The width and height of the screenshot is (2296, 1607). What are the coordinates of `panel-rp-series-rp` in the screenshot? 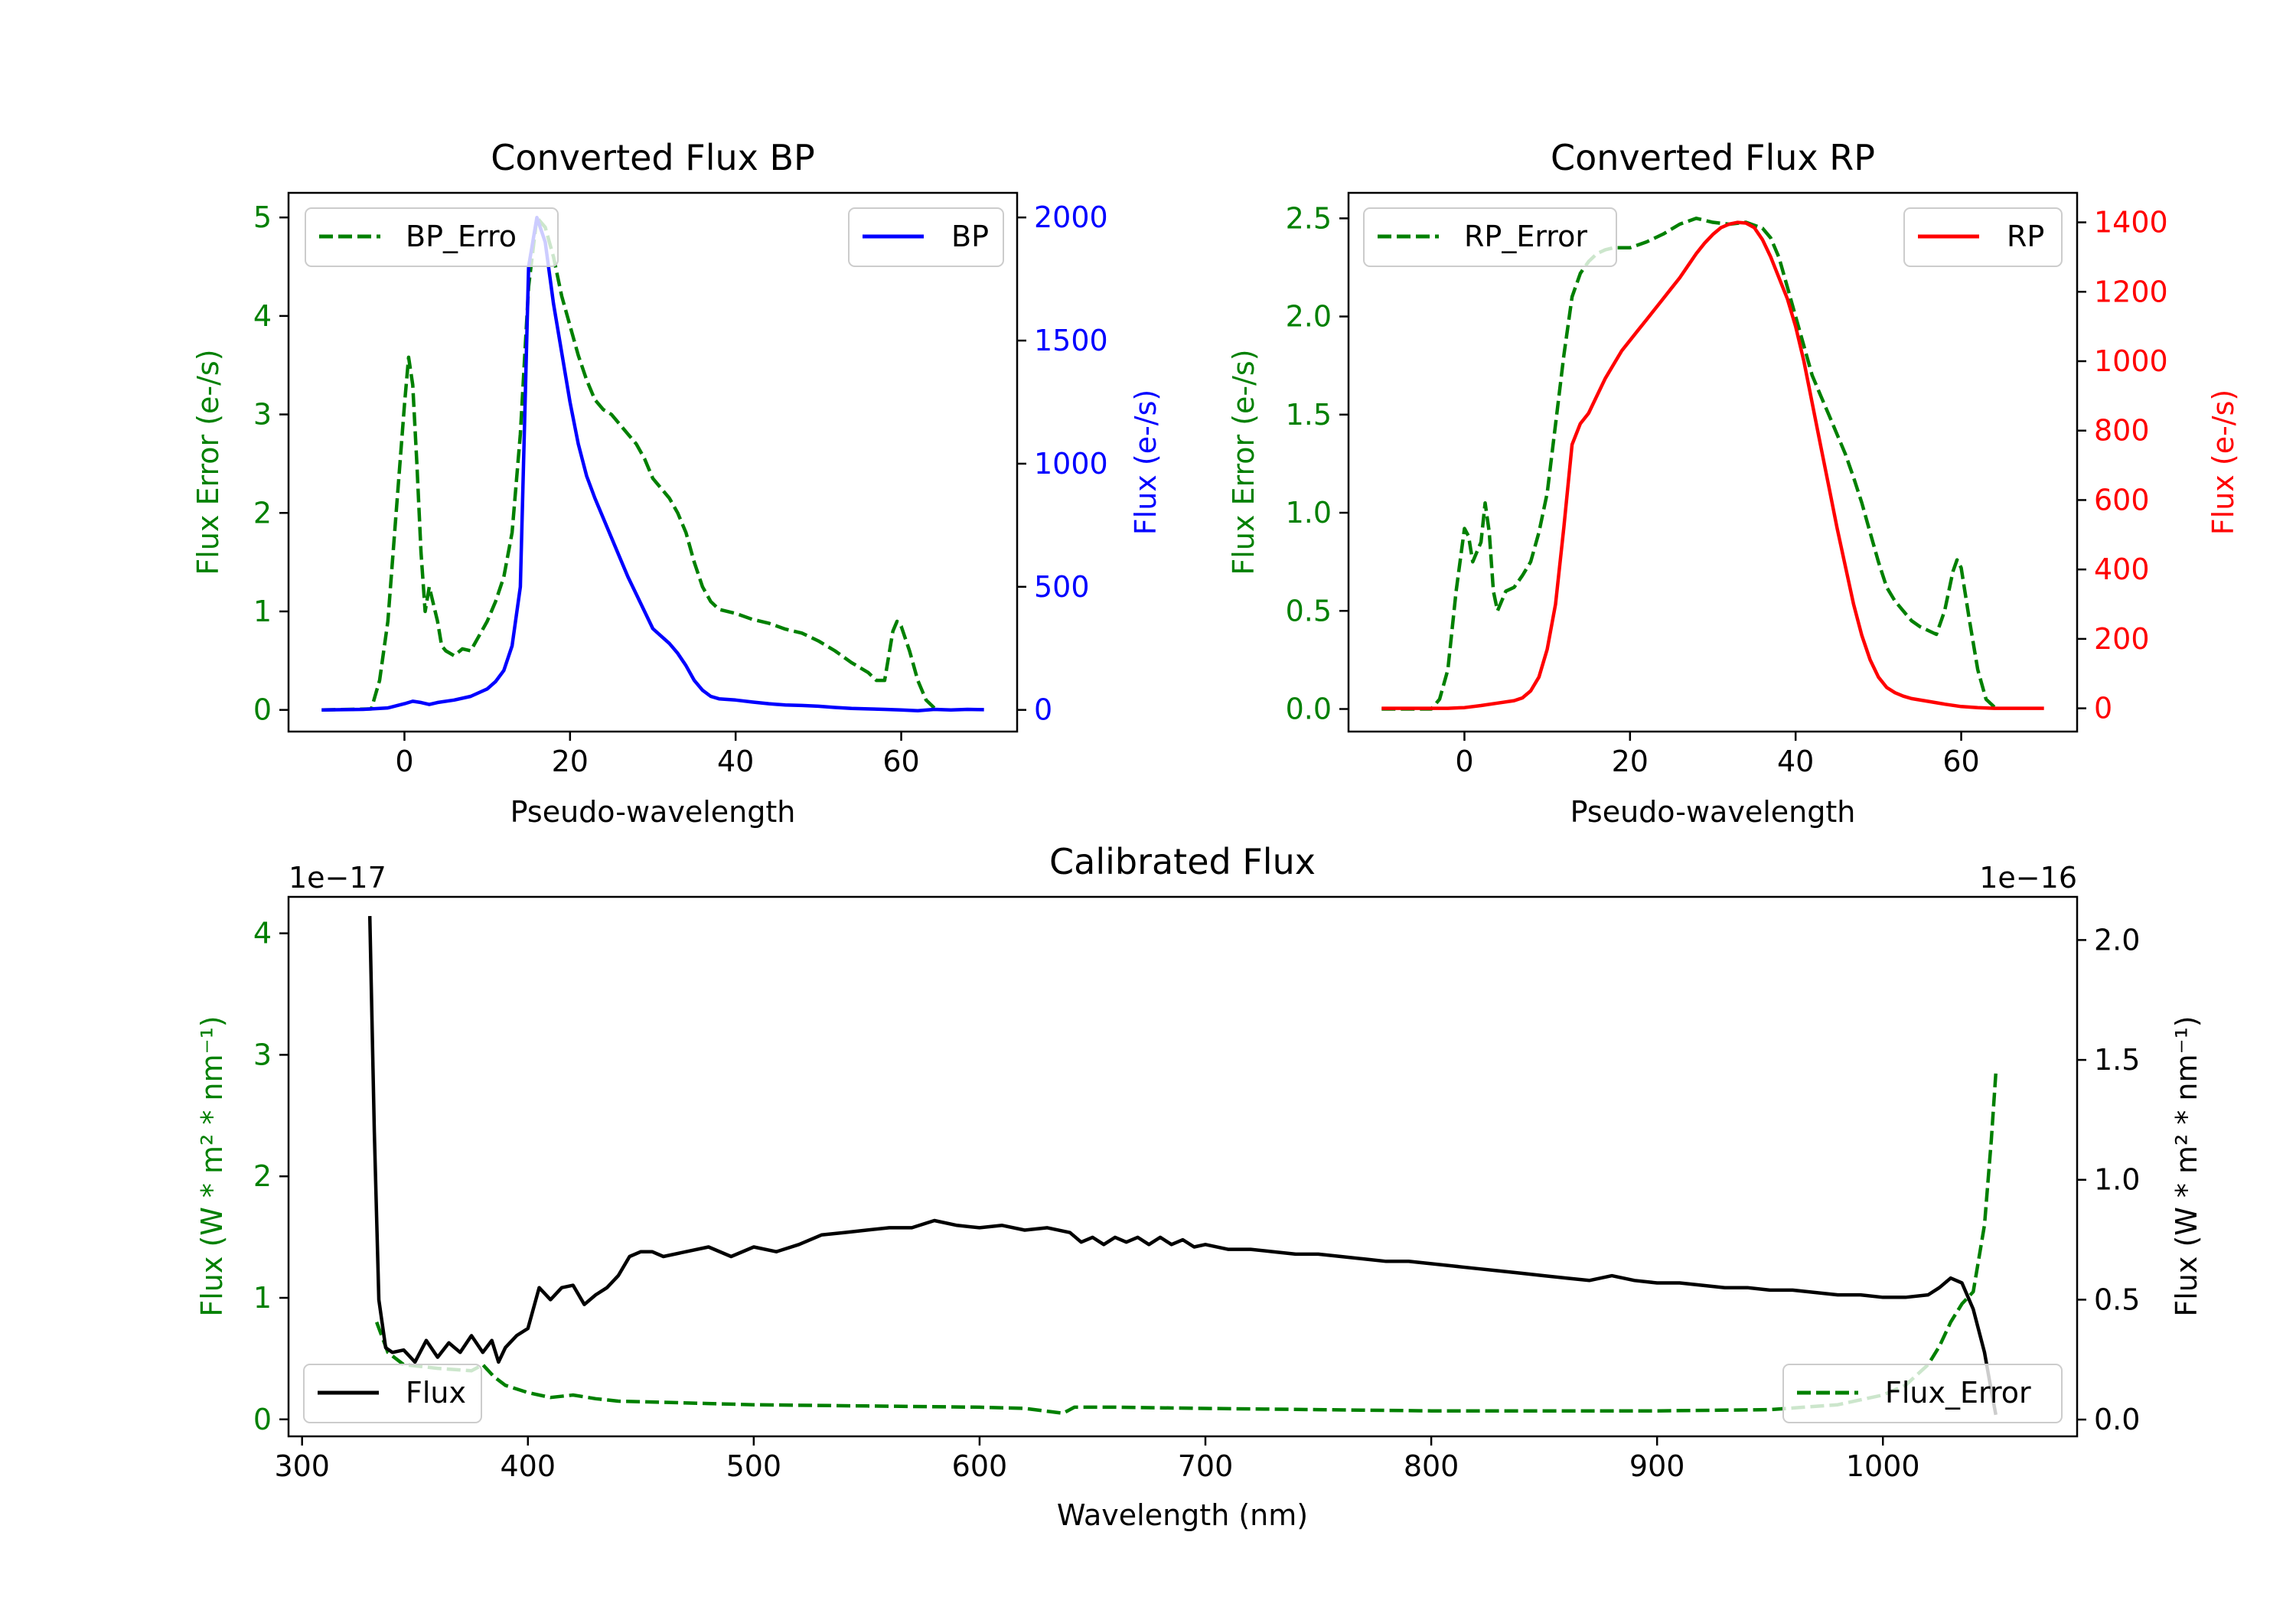 It's located at (1712, 465).